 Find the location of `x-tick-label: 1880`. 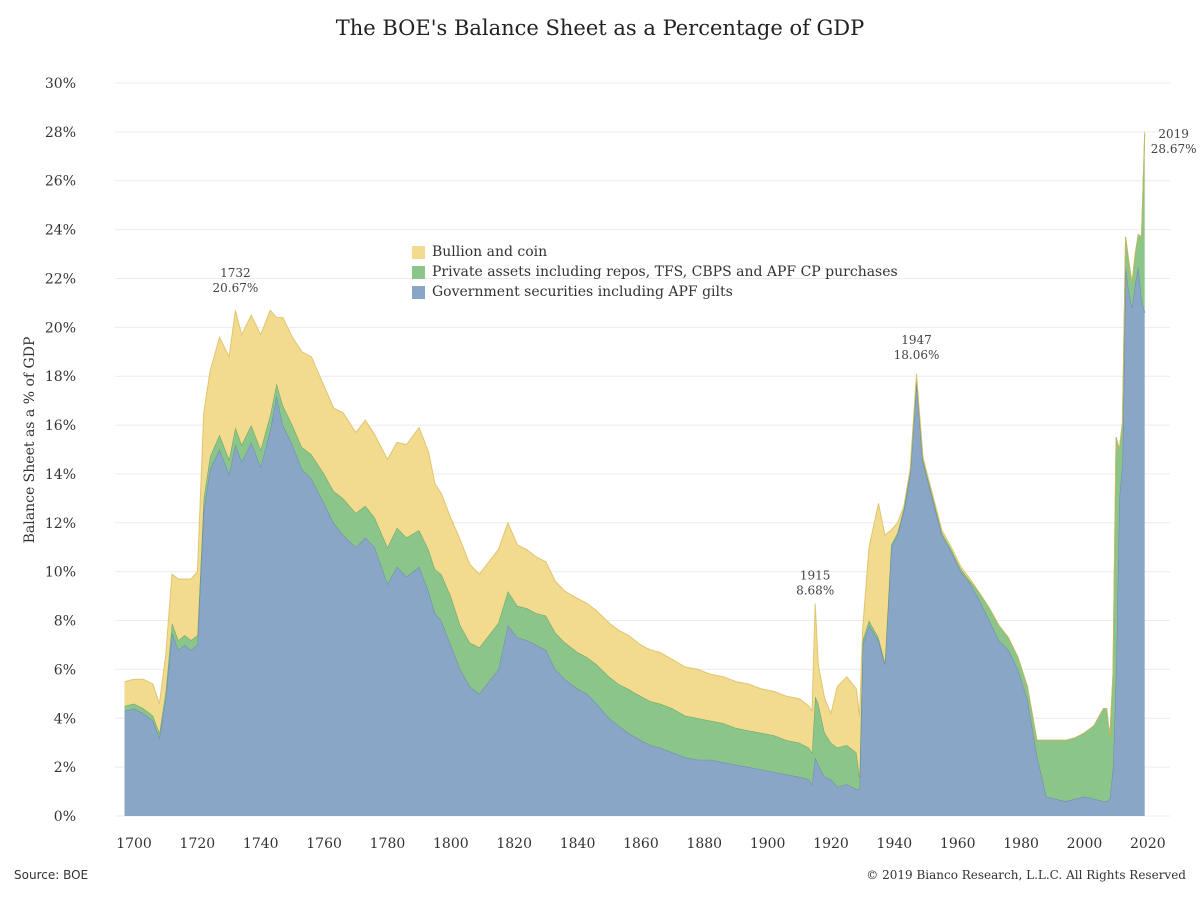

x-tick-label: 1880 is located at coordinates (704, 844).